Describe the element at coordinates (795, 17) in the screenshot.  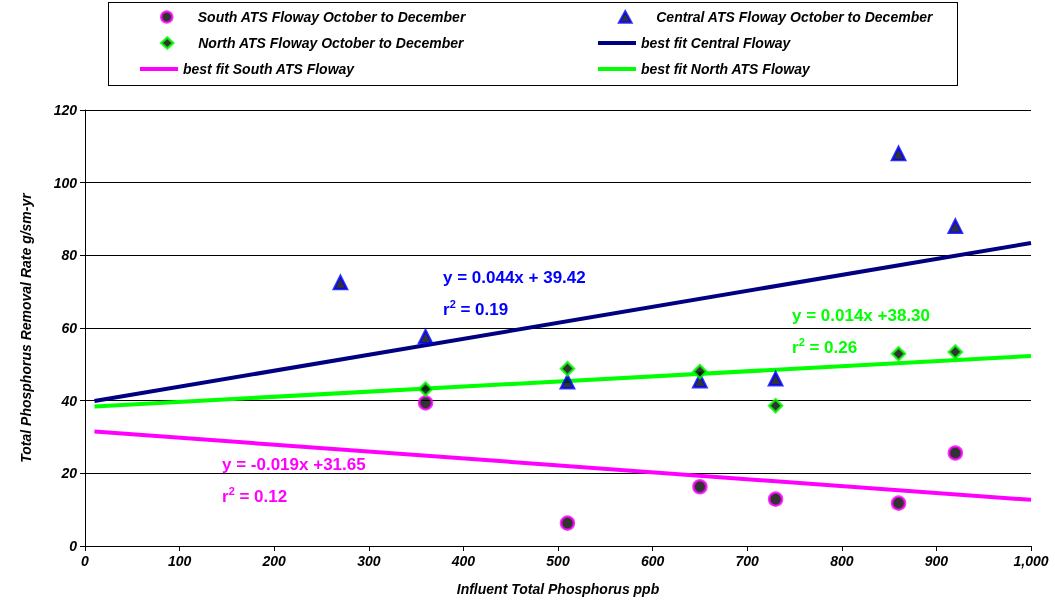
I see `legend-label: Central ATS Floway October to December` at that location.